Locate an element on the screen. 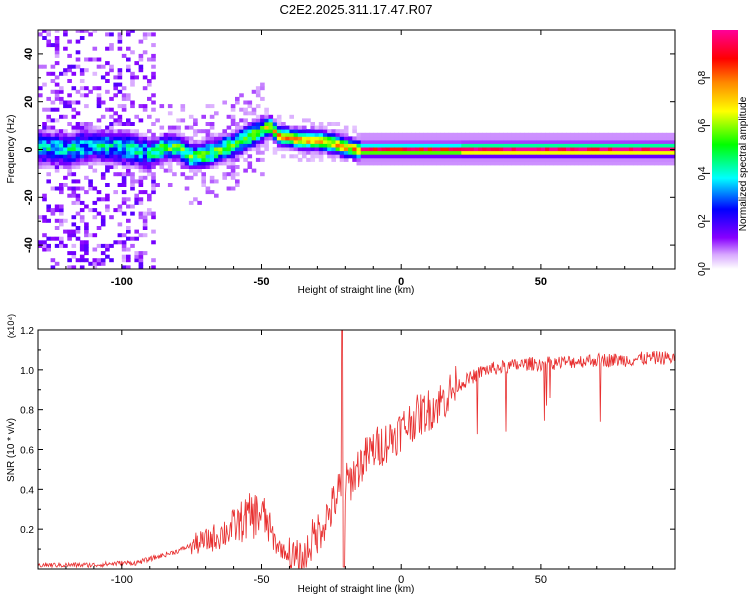 This screenshot has width=750, height=600. colorbar-gradient is located at coordinates (725, 149).